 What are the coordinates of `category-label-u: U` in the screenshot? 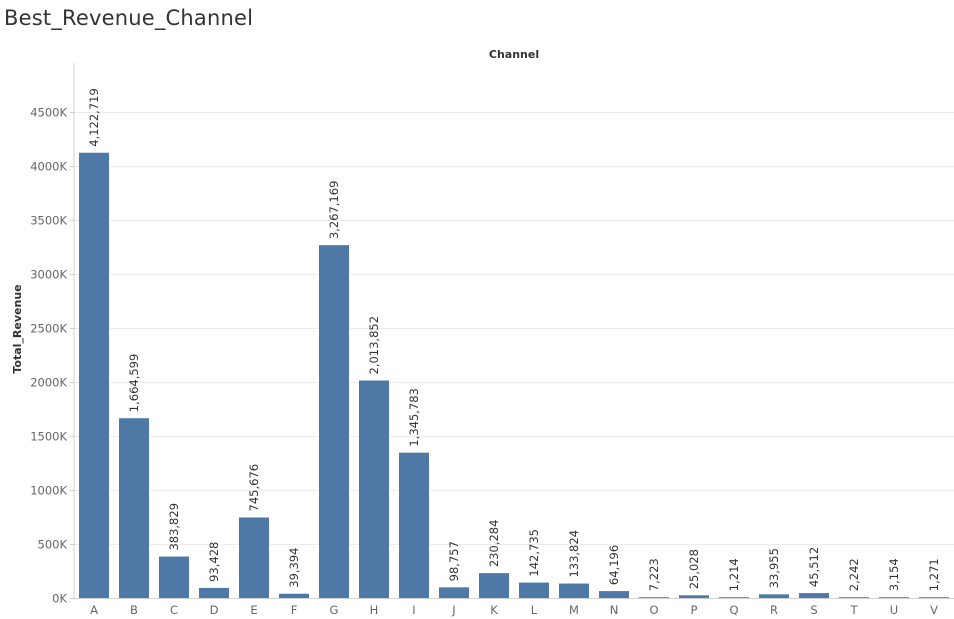 It's located at (894, 610).